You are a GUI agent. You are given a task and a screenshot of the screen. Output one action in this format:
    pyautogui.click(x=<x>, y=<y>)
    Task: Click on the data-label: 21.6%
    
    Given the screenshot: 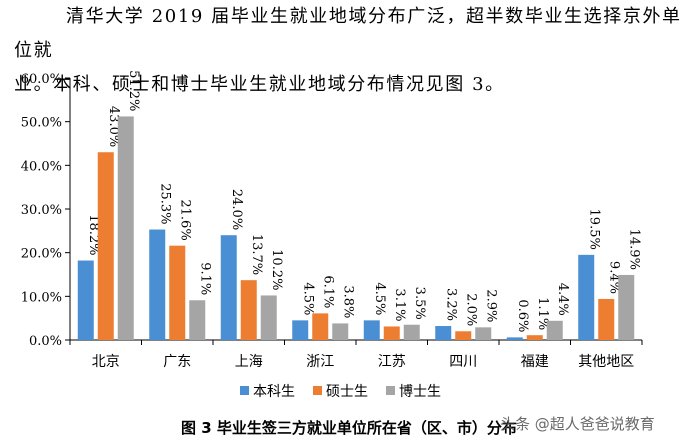 What is the action you would take?
    pyautogui.click(x=184, y=219)
    